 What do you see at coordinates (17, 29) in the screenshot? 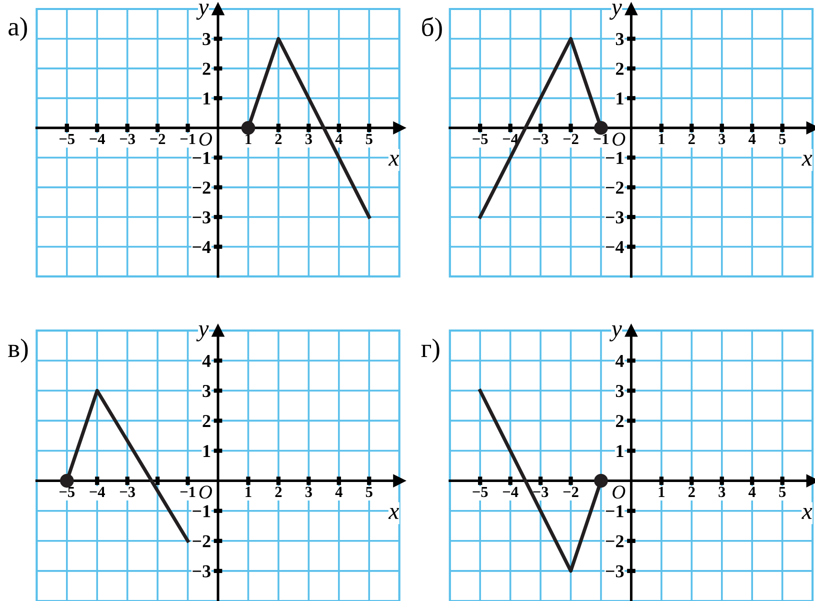
I see `chart-title: а)` at bounding box center [17, 29].